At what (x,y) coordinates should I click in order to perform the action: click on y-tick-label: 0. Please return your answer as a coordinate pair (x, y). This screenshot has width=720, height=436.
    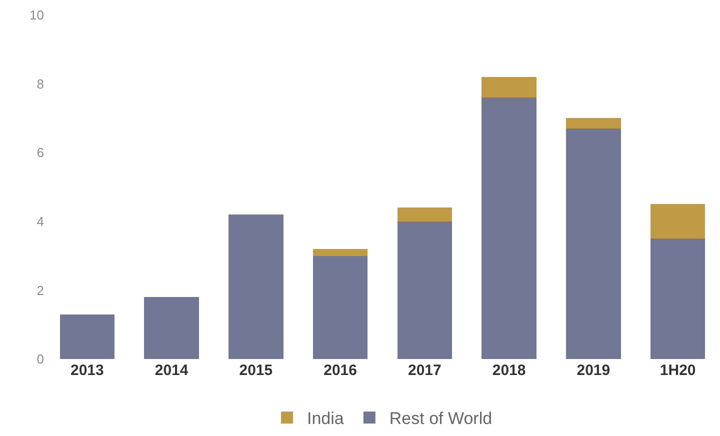
    Looking at the image, I should click on (40, 359).